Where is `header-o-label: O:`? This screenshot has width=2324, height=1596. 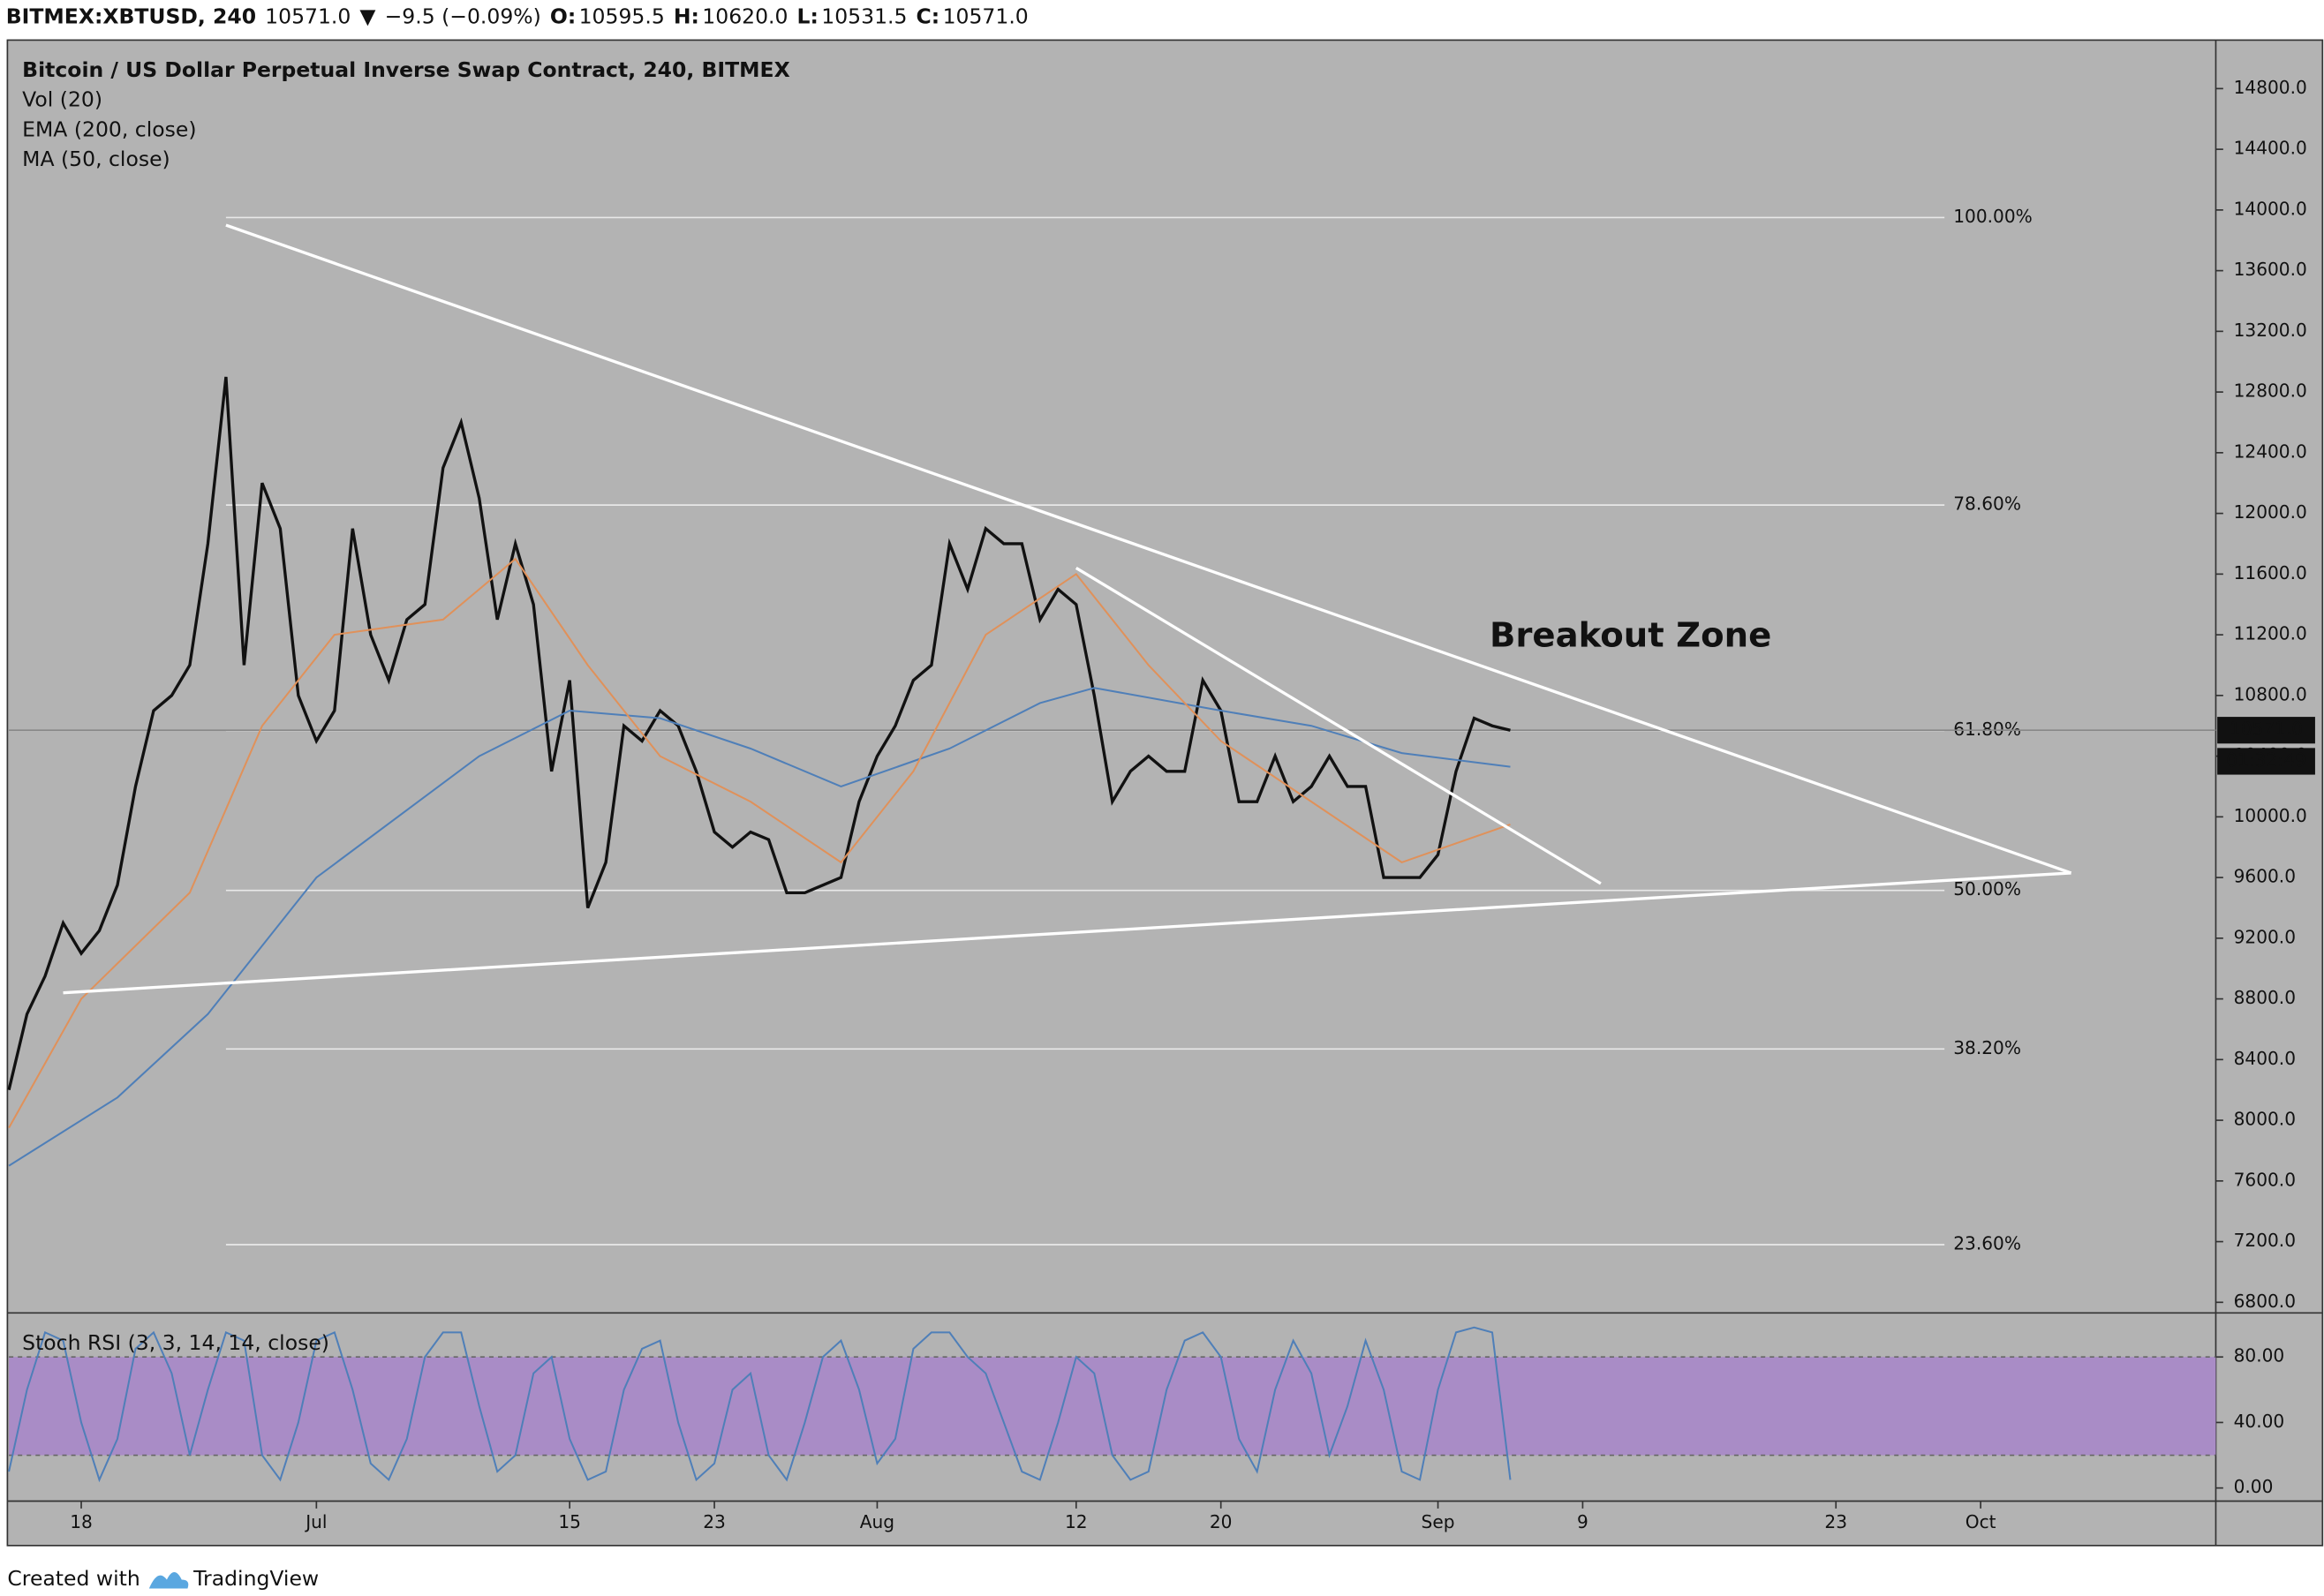
header-o-label: O: is located at coordinates (563, 16).